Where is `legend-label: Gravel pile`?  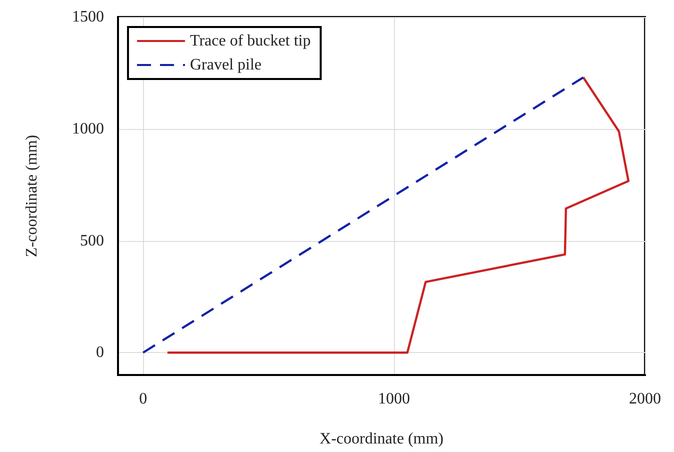 legend-label: Gravel pile is located at coordinates (226, 65).